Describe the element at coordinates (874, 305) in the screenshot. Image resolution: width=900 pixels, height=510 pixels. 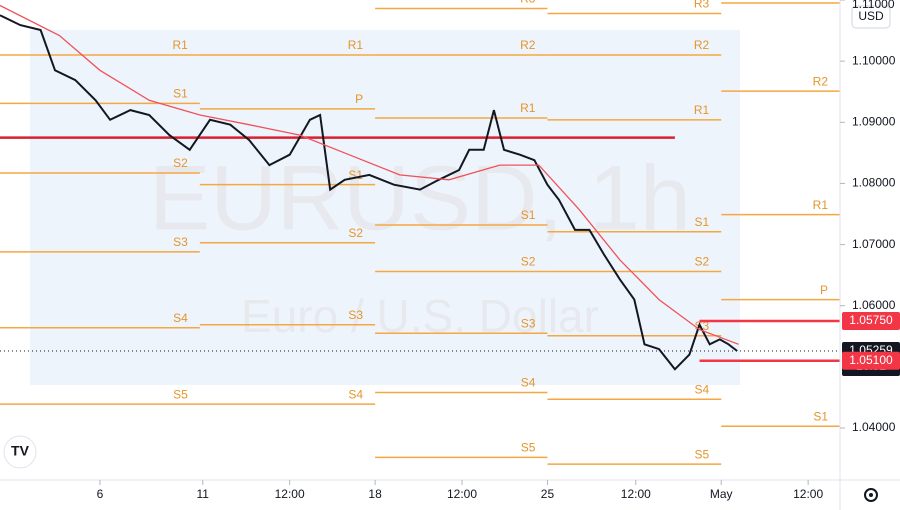
I see `y-tick-label: 1.06000` at that location.